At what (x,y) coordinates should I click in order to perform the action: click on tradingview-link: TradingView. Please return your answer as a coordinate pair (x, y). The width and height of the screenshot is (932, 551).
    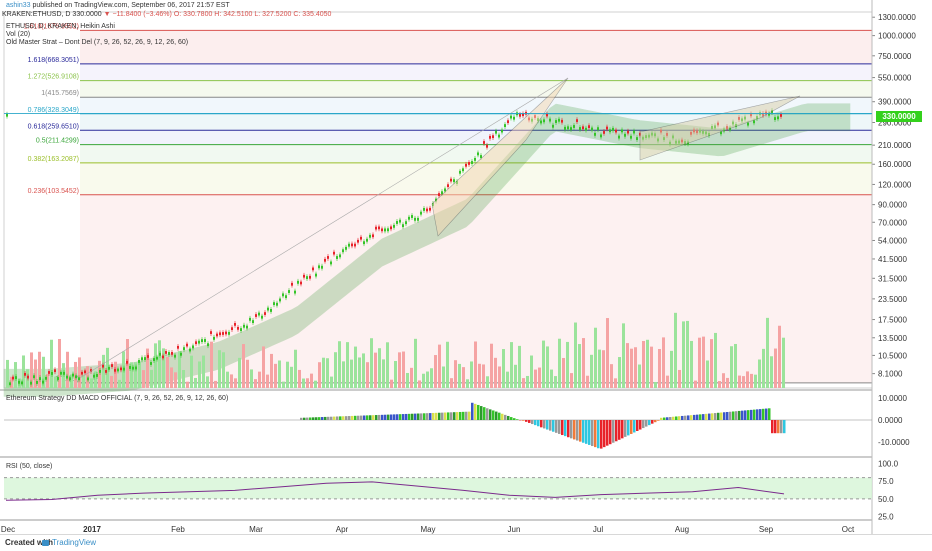
    Looking at the image, I should click on (74, 543).